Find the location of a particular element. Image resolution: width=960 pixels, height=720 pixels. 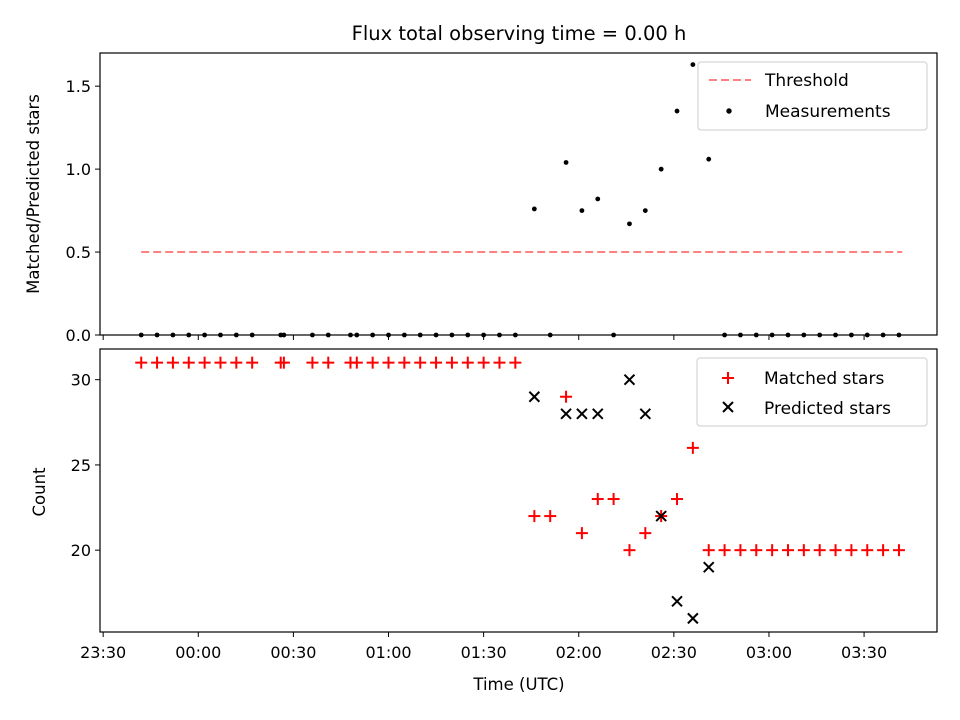

x-tick-label: 00:00 is located at coordinates (198, 652).